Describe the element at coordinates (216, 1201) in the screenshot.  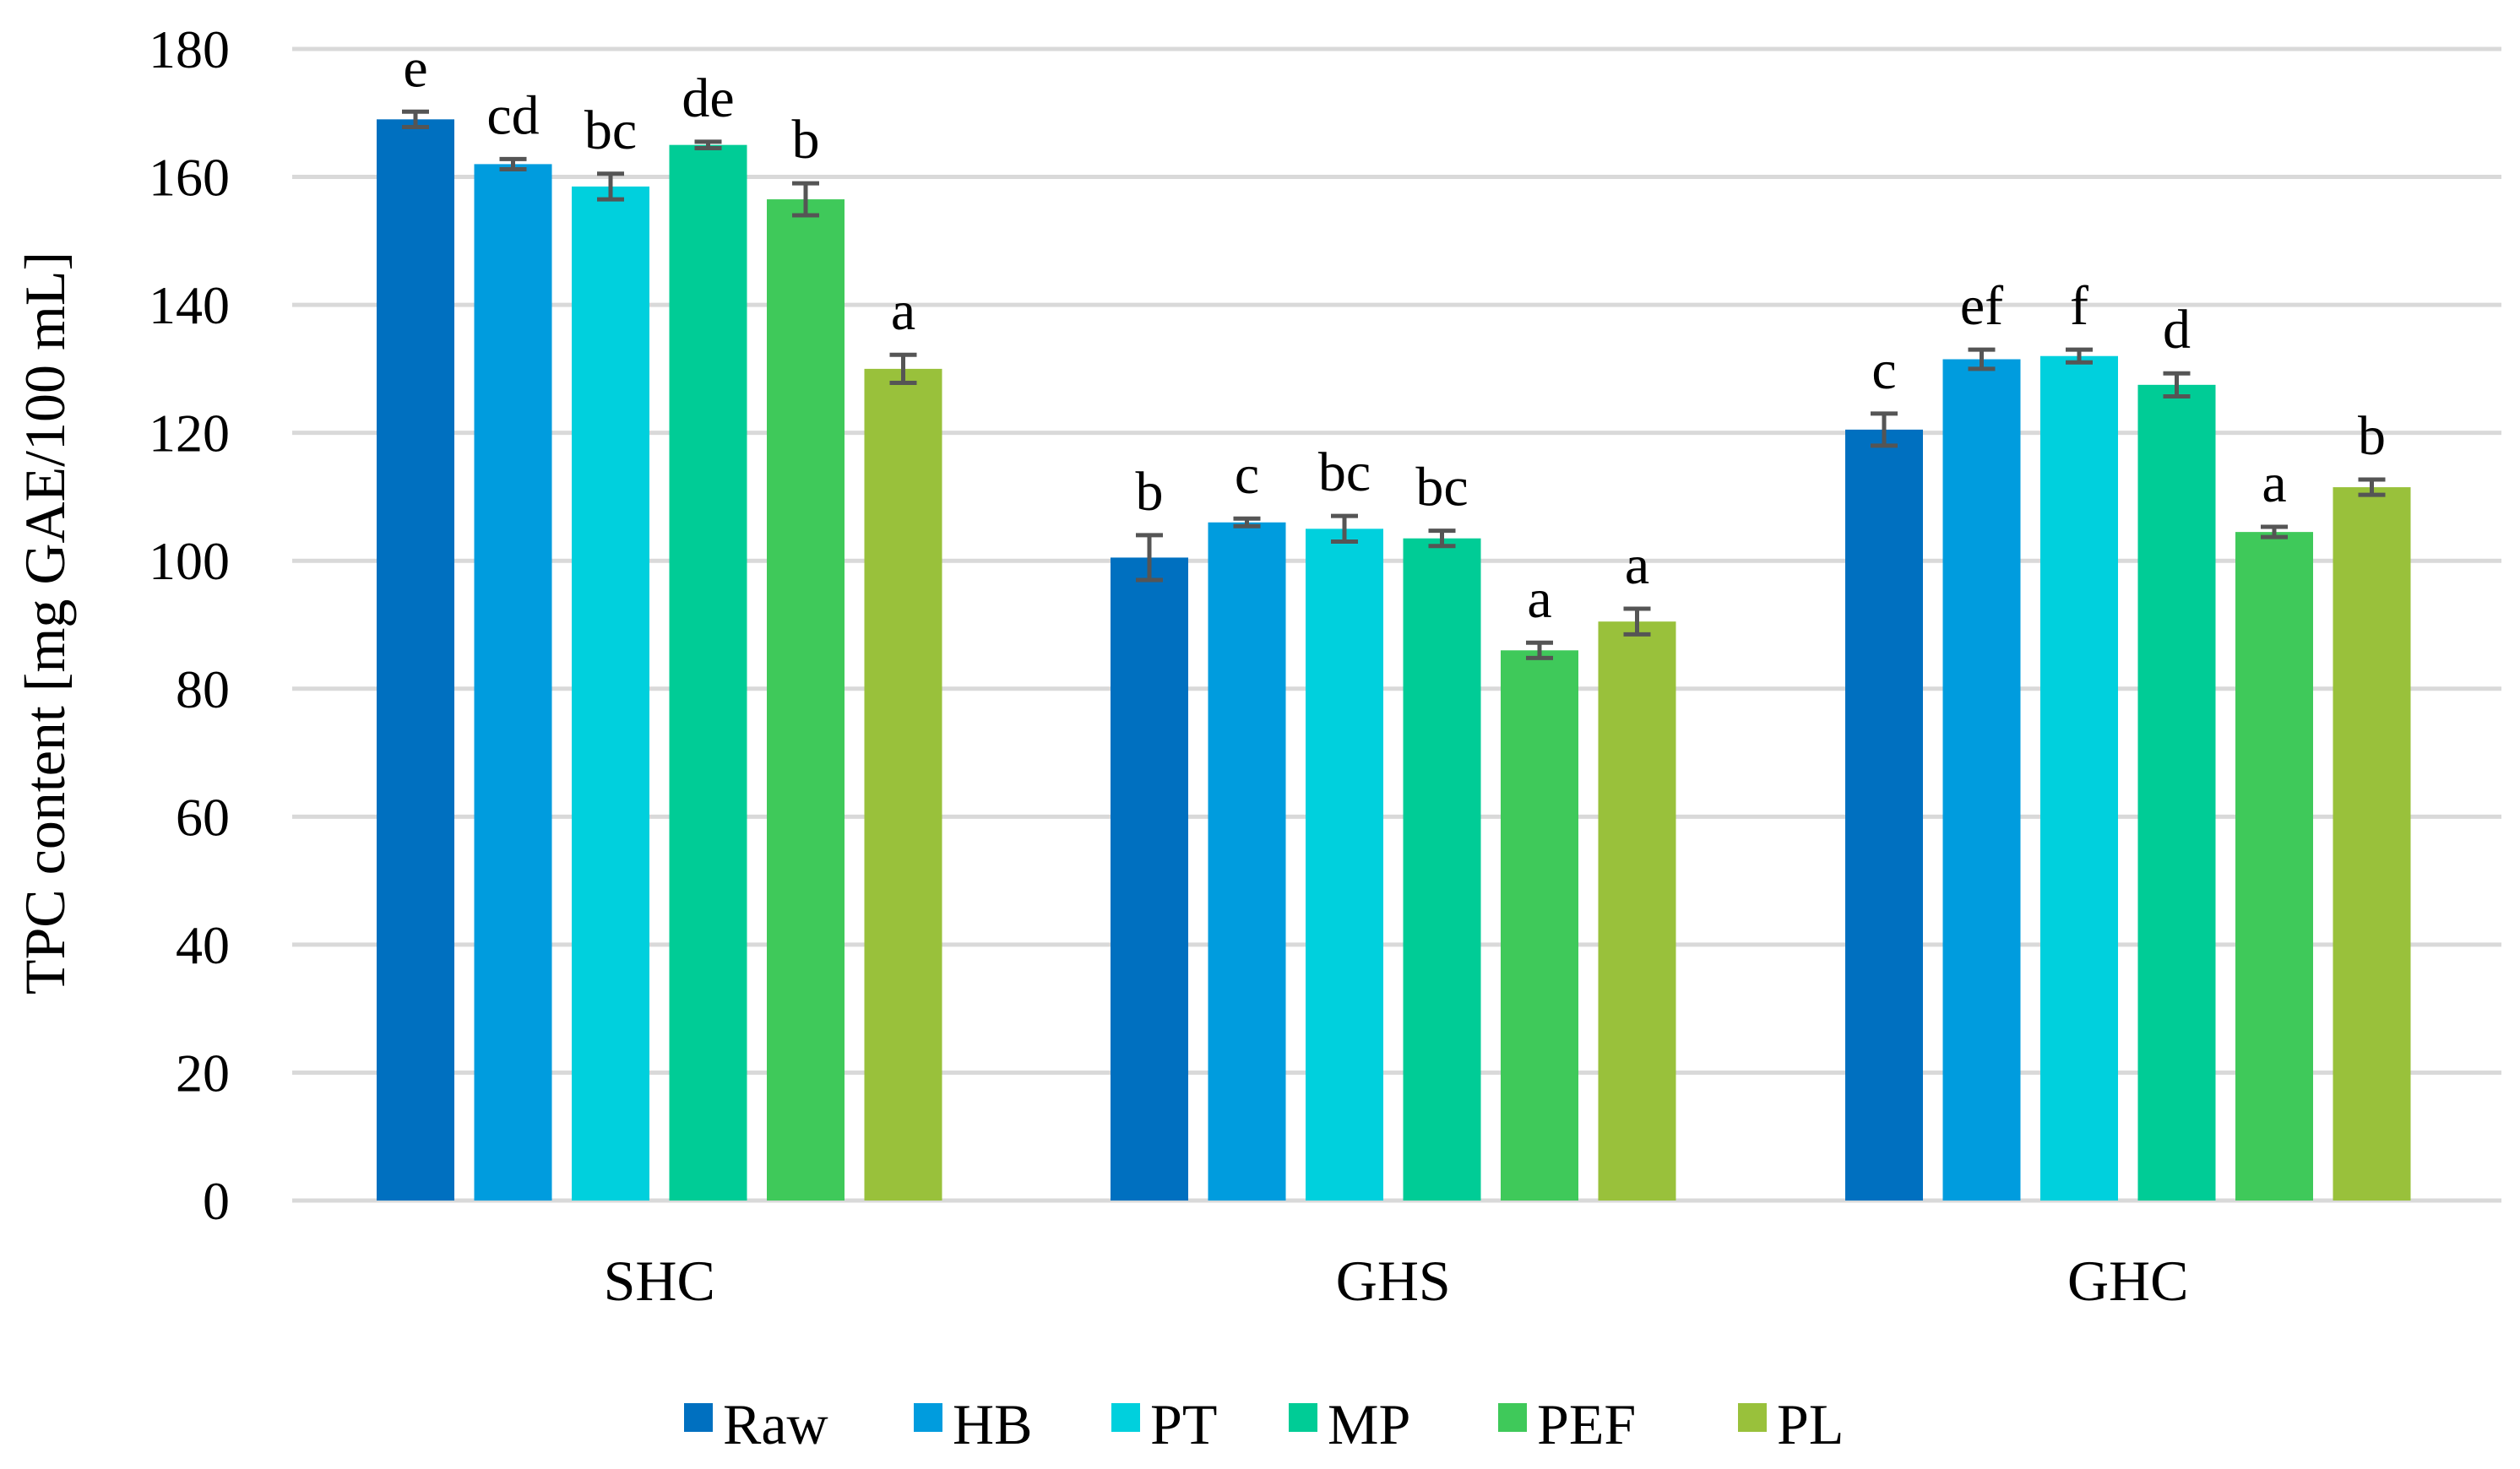
I see `y-tick-label: 0` at that location.